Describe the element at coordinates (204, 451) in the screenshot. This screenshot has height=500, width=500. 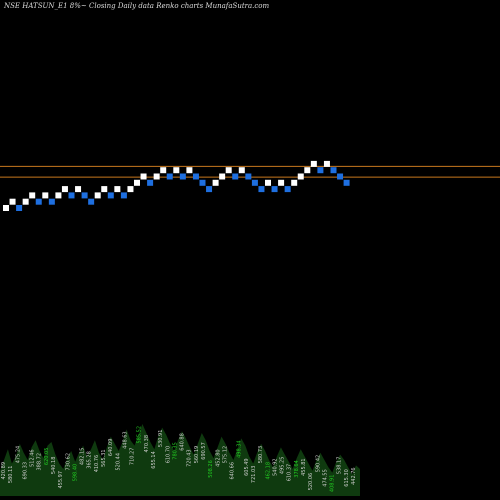
I see `volume-label: 690.57` at that location.